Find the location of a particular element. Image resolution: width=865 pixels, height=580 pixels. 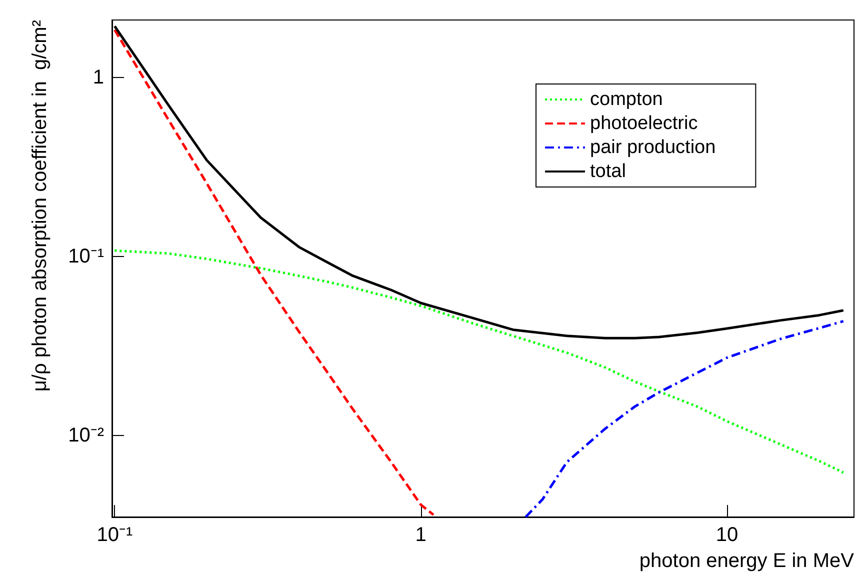

legend-label: photoelectric is located at coordinates (644, 123).